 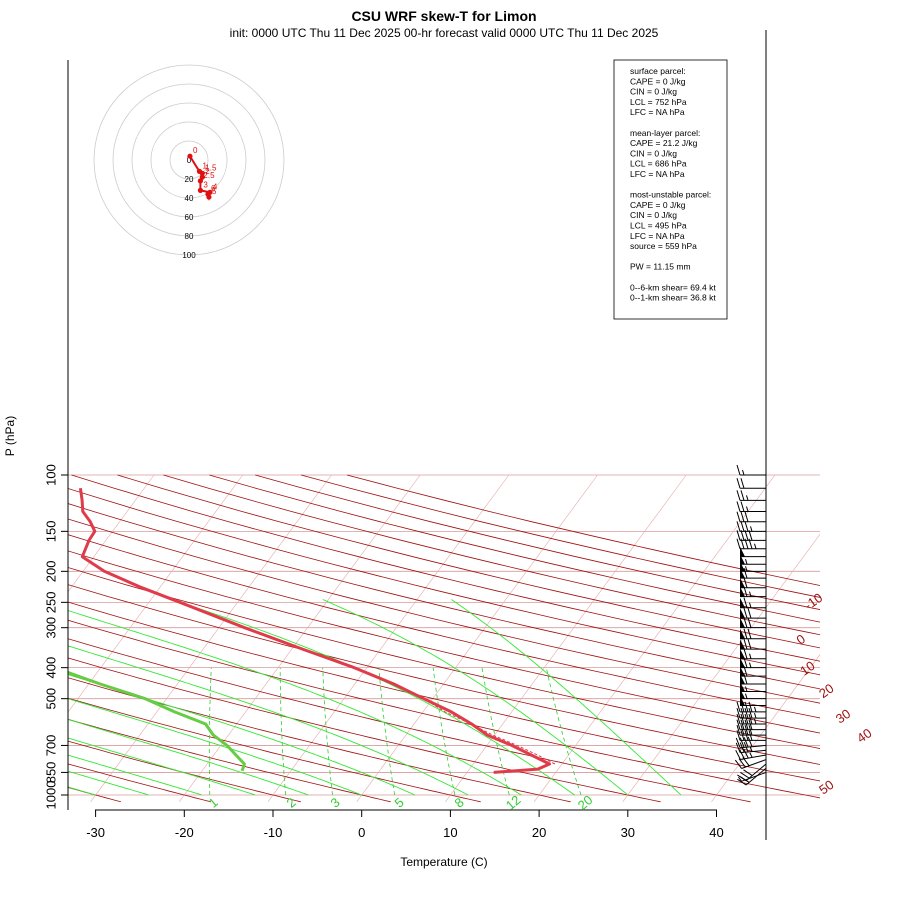 I want to click on x-tick-label: 40, so click(x=716, y=832).